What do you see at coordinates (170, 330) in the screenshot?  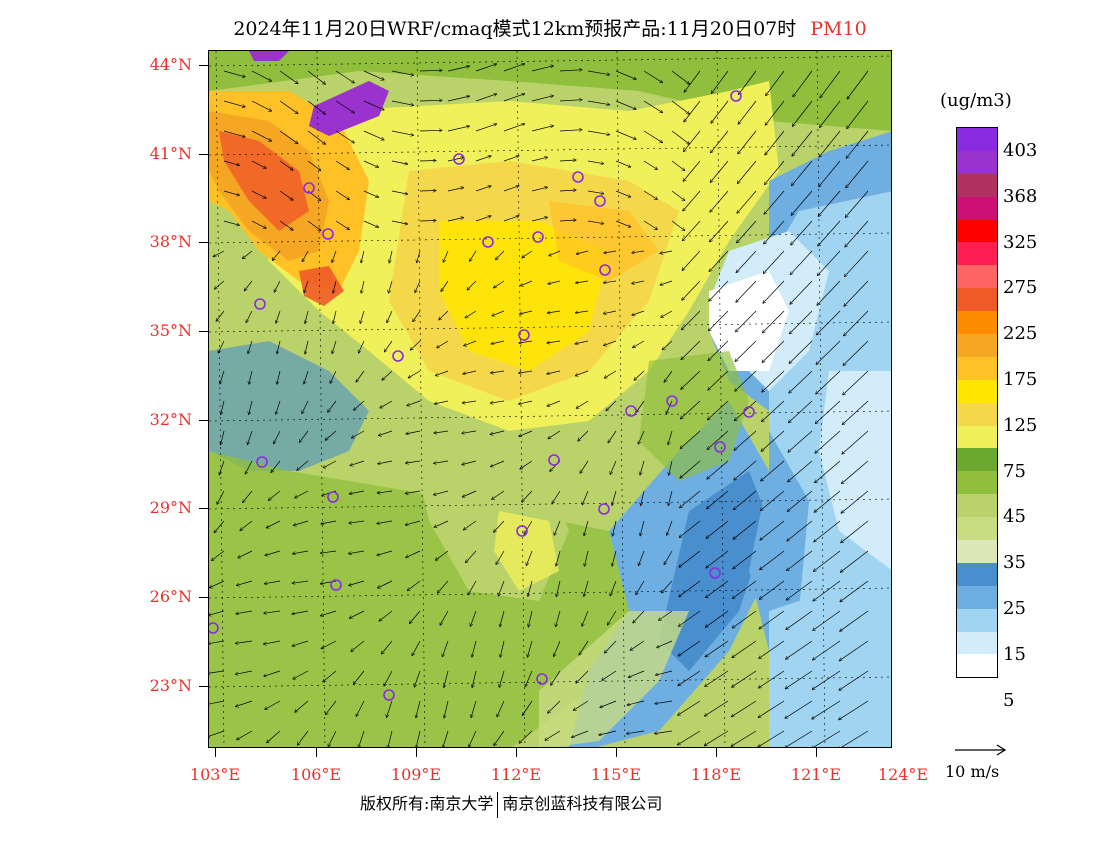 I see `lat-label-35: 35°N` at bounding box center [170, 330].